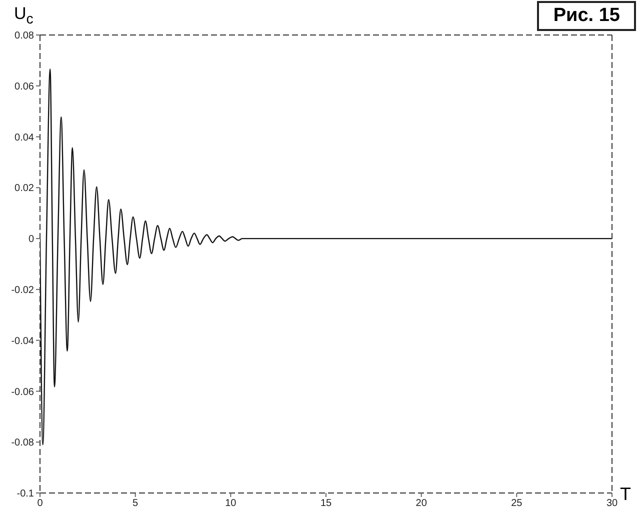  What do you see at coordinates (231, 504) in the screenshot?
I see `x-tick-label: 10` at bounding box center [231, 504].